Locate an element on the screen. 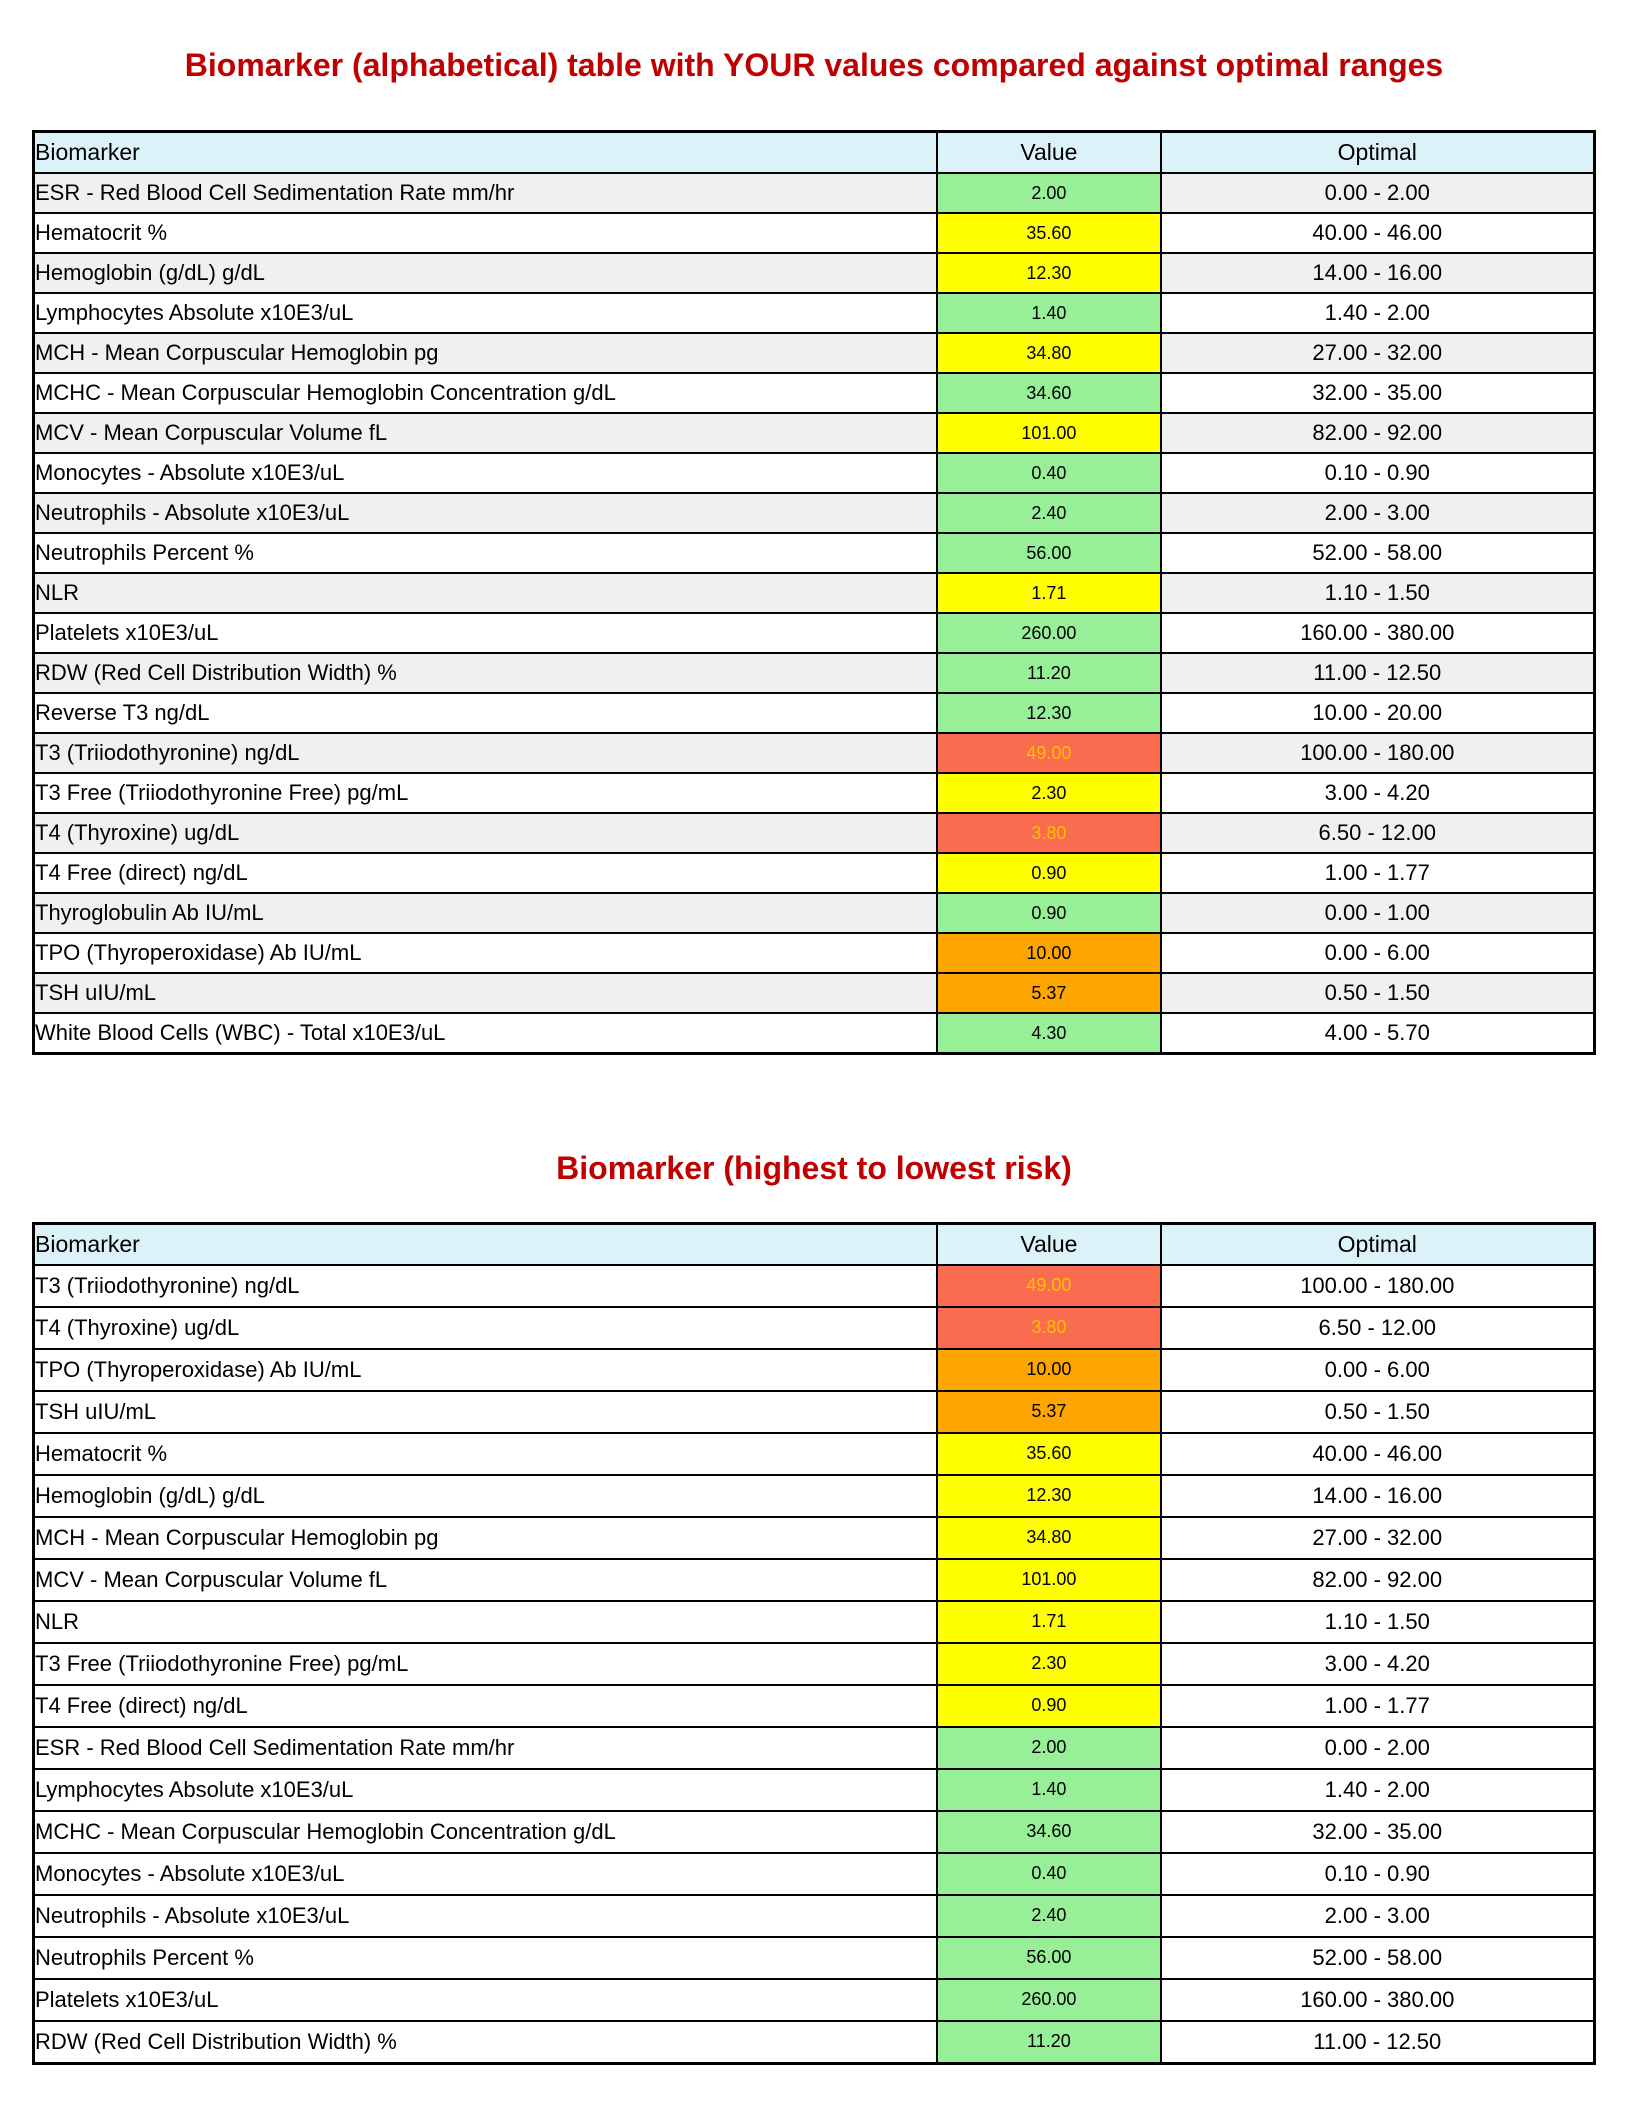 The height and width of the screenshot is (2105, 1628). optimal-range-cell: 1.10 - 1.50 is located at coordinates (1377, 1621).